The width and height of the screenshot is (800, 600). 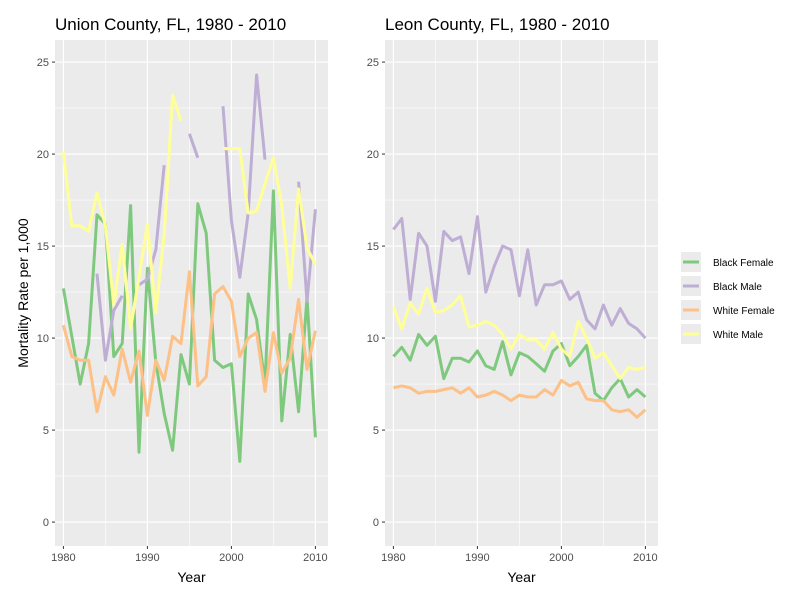 What do you see at coordinates (738, 335) in the screenshot?
I see `legend-label-white-male: White Male` at bounding box center [738, 335].